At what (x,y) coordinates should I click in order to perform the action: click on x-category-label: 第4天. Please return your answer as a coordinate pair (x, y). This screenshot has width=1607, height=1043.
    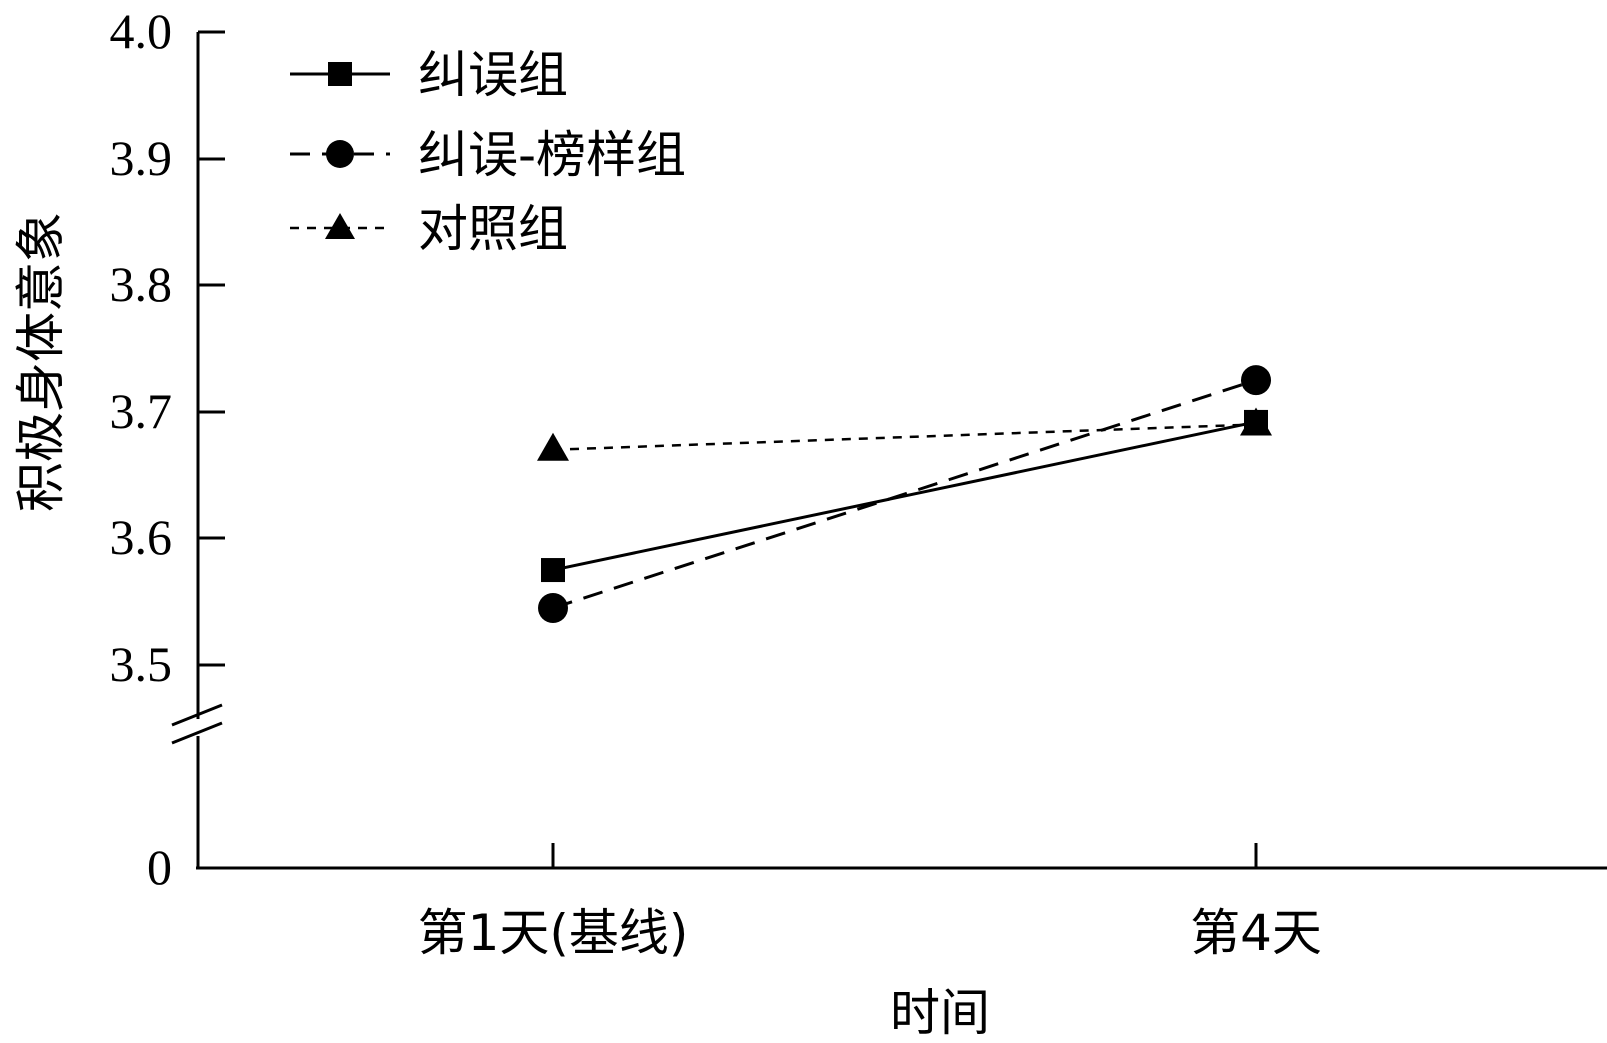
    Looking at the image, I should click on (1256, 933).